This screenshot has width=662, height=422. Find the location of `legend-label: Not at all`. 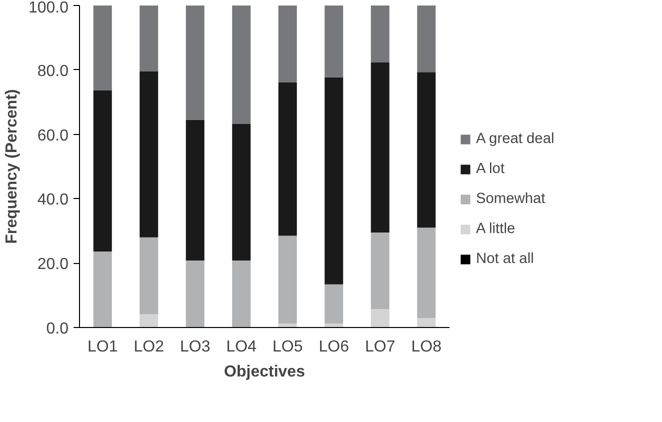

legend-label: Not at all is located at coordinates (505, 259).